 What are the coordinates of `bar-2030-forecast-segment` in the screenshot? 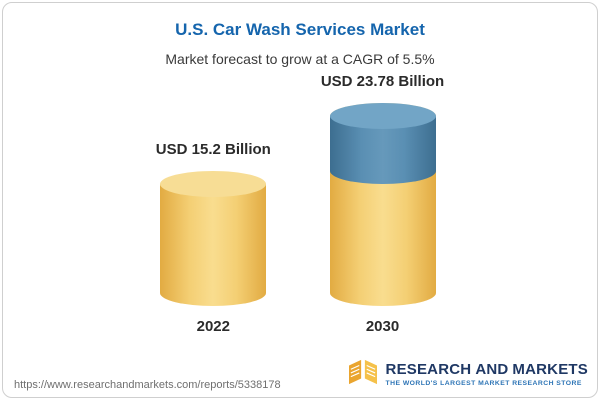 It's located at (382, 143).